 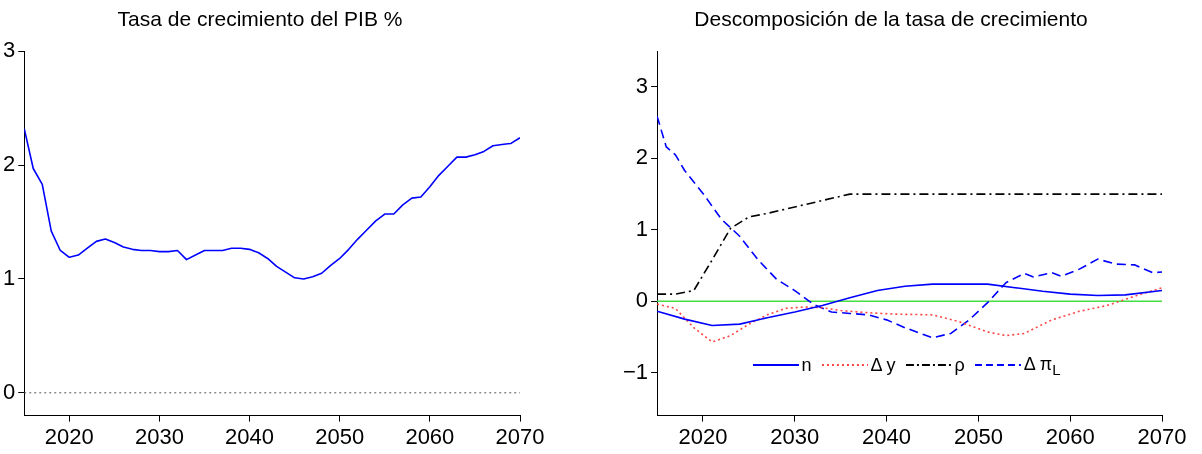 I want to click on chart-title: Descomposición de la tasa de crecimiento, so click(x=891, y=19).